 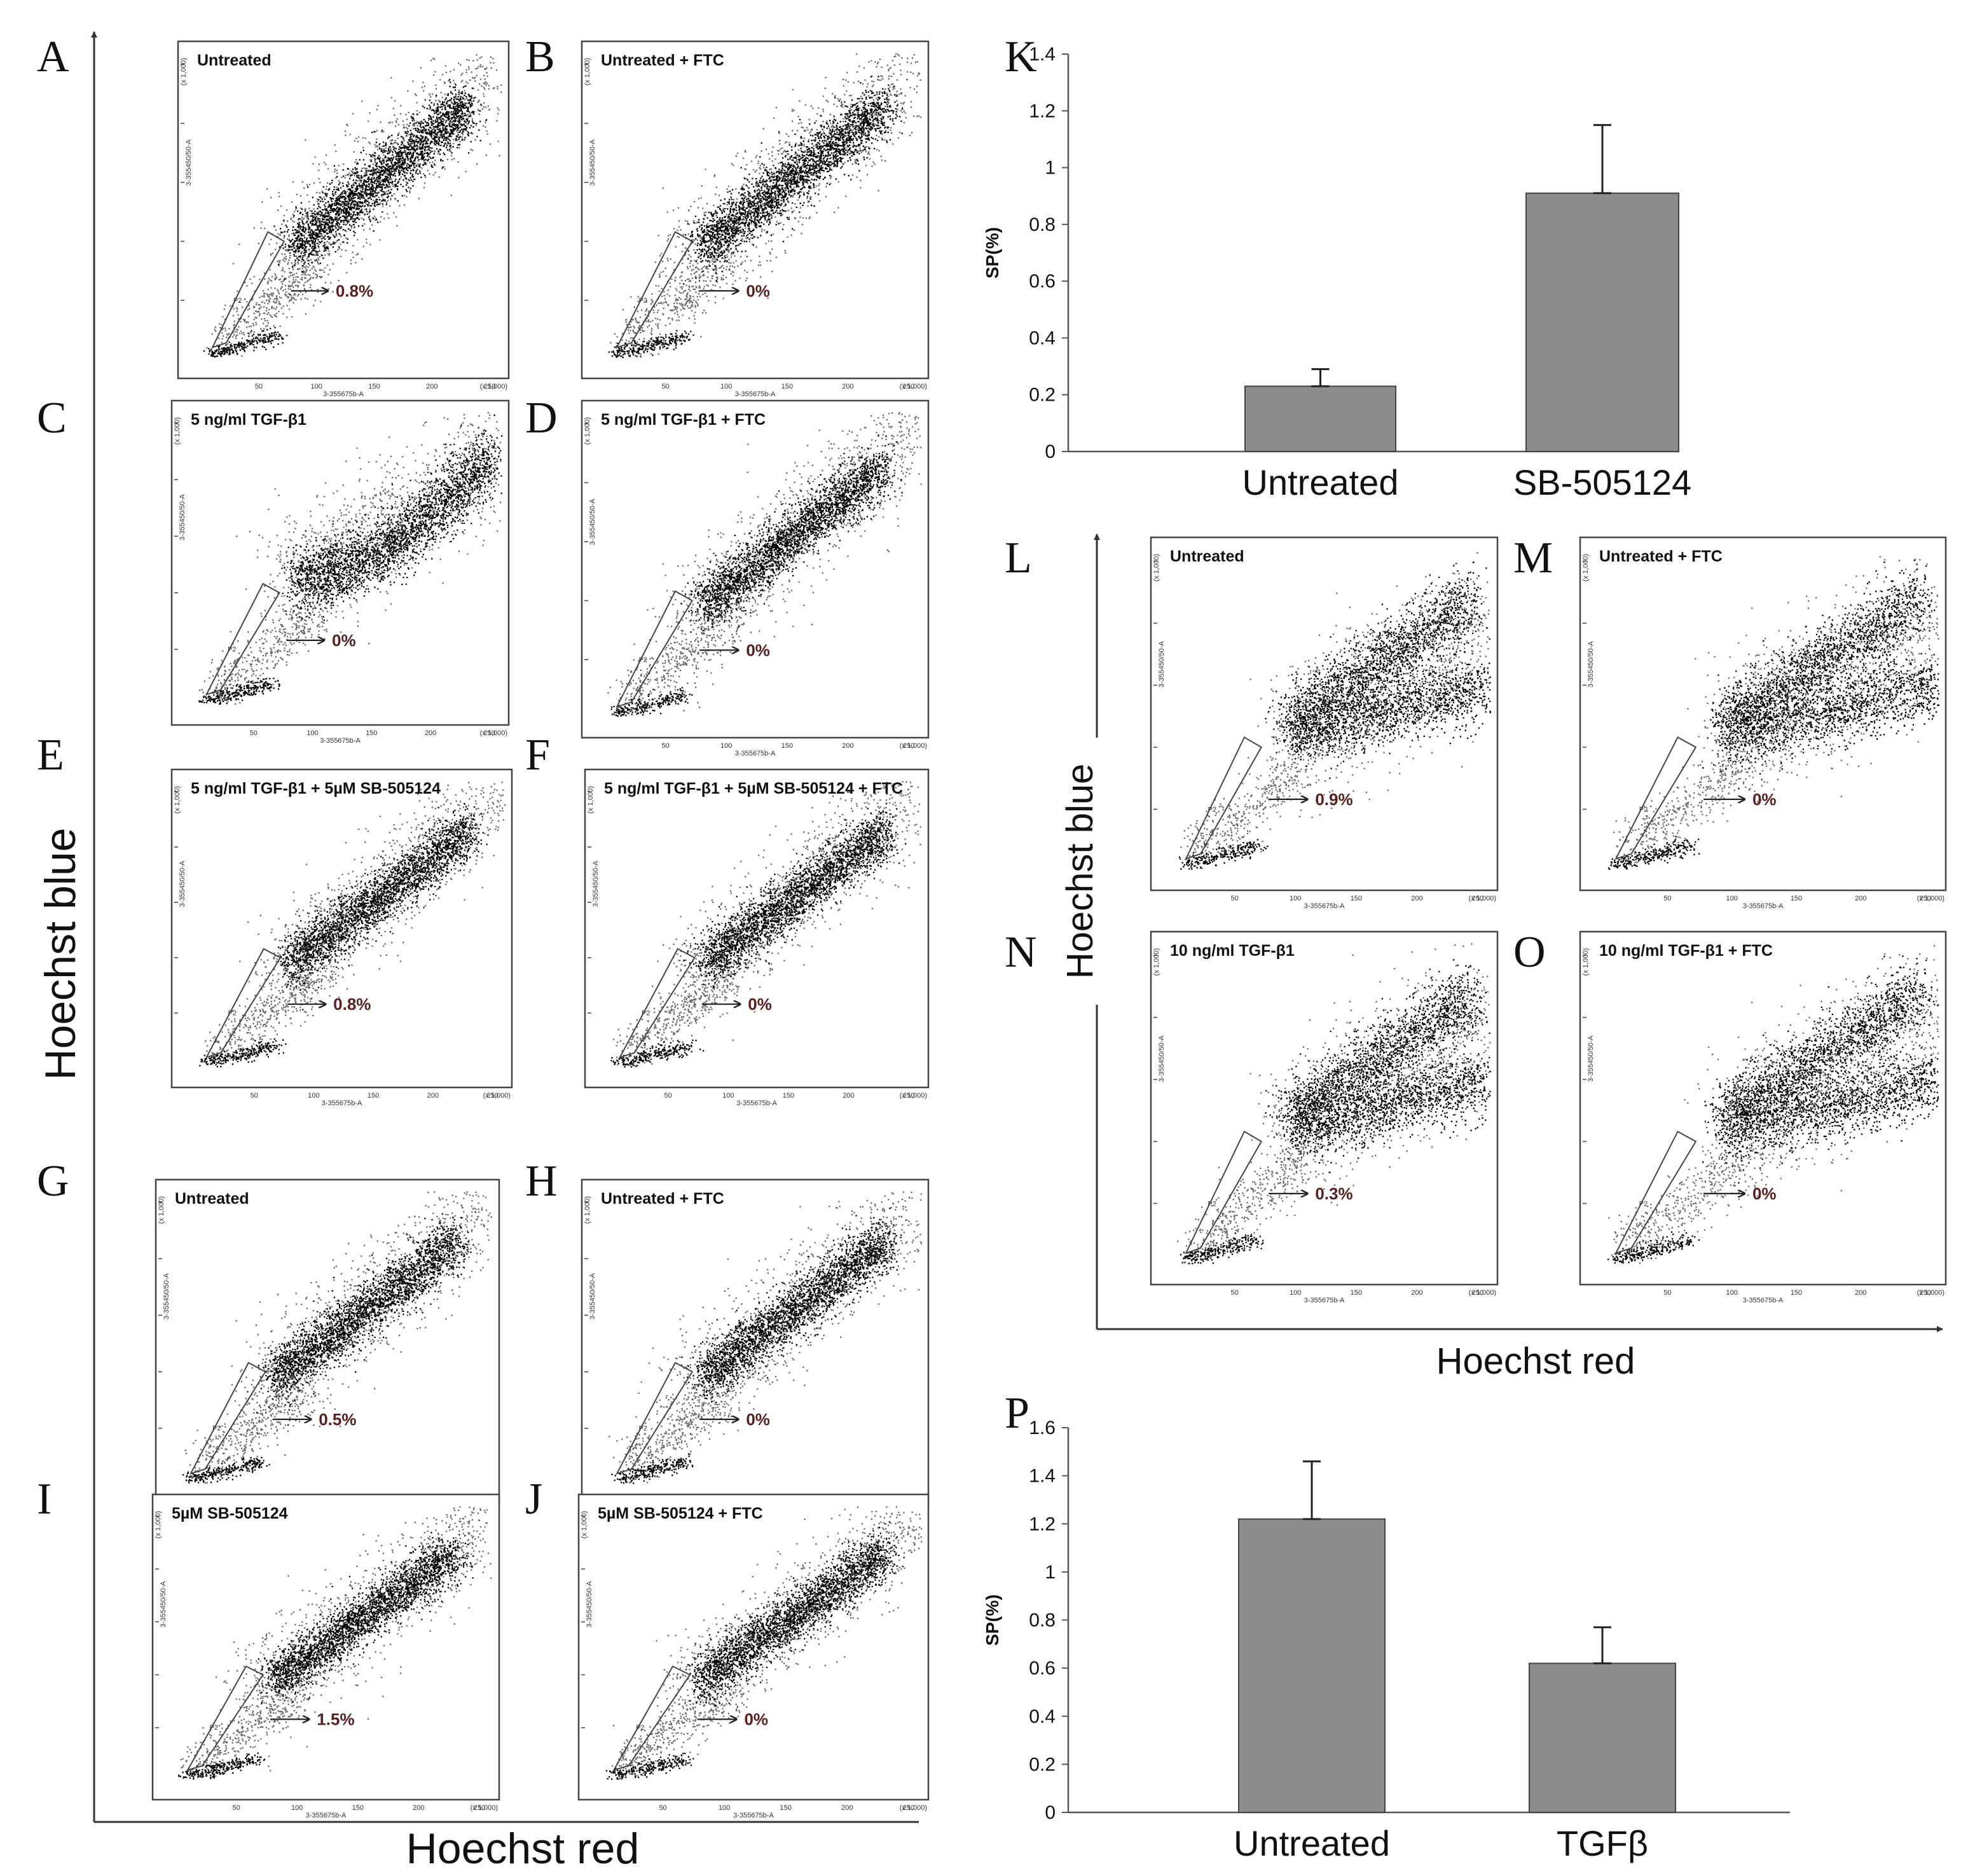 I want to click on panel-title: 5 ng/ml TGF-β1 + 5µM SB-505124 + FTC, so click(x=753, y=788).